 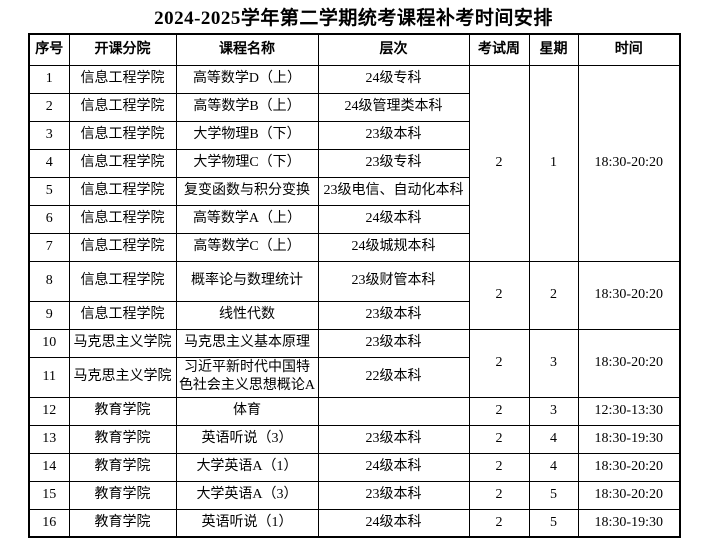 I want to click on cell-level: 22级本科, so click(x=393, y=377).